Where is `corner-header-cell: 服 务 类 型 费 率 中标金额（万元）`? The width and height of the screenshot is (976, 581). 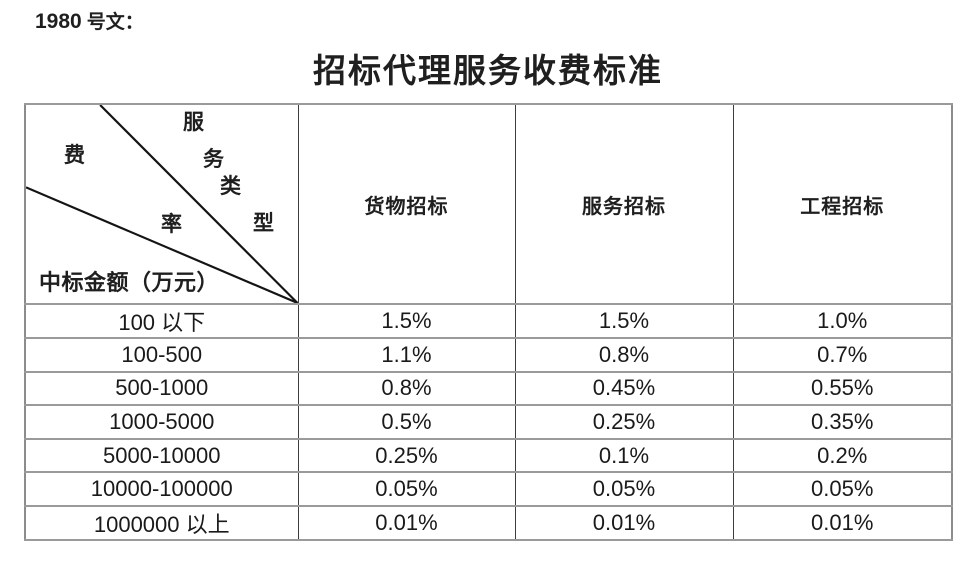
corner-header-cell: 服 务 类 型 费 率 中标金额（万元） is located at coordinates (161, 204).